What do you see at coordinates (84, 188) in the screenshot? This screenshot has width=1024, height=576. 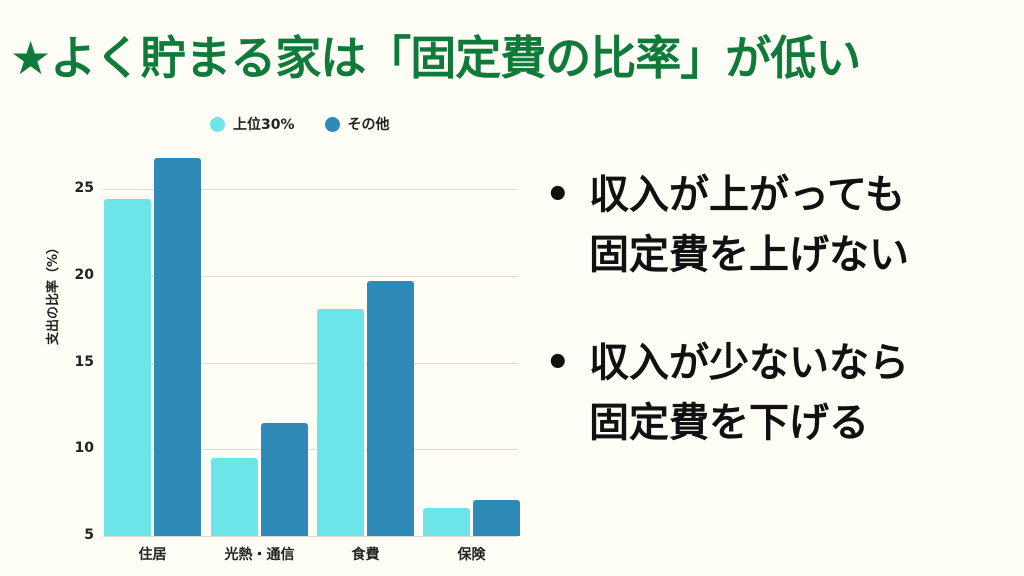 I see `y-tick-label: 25` at bounding box center [84, 188].